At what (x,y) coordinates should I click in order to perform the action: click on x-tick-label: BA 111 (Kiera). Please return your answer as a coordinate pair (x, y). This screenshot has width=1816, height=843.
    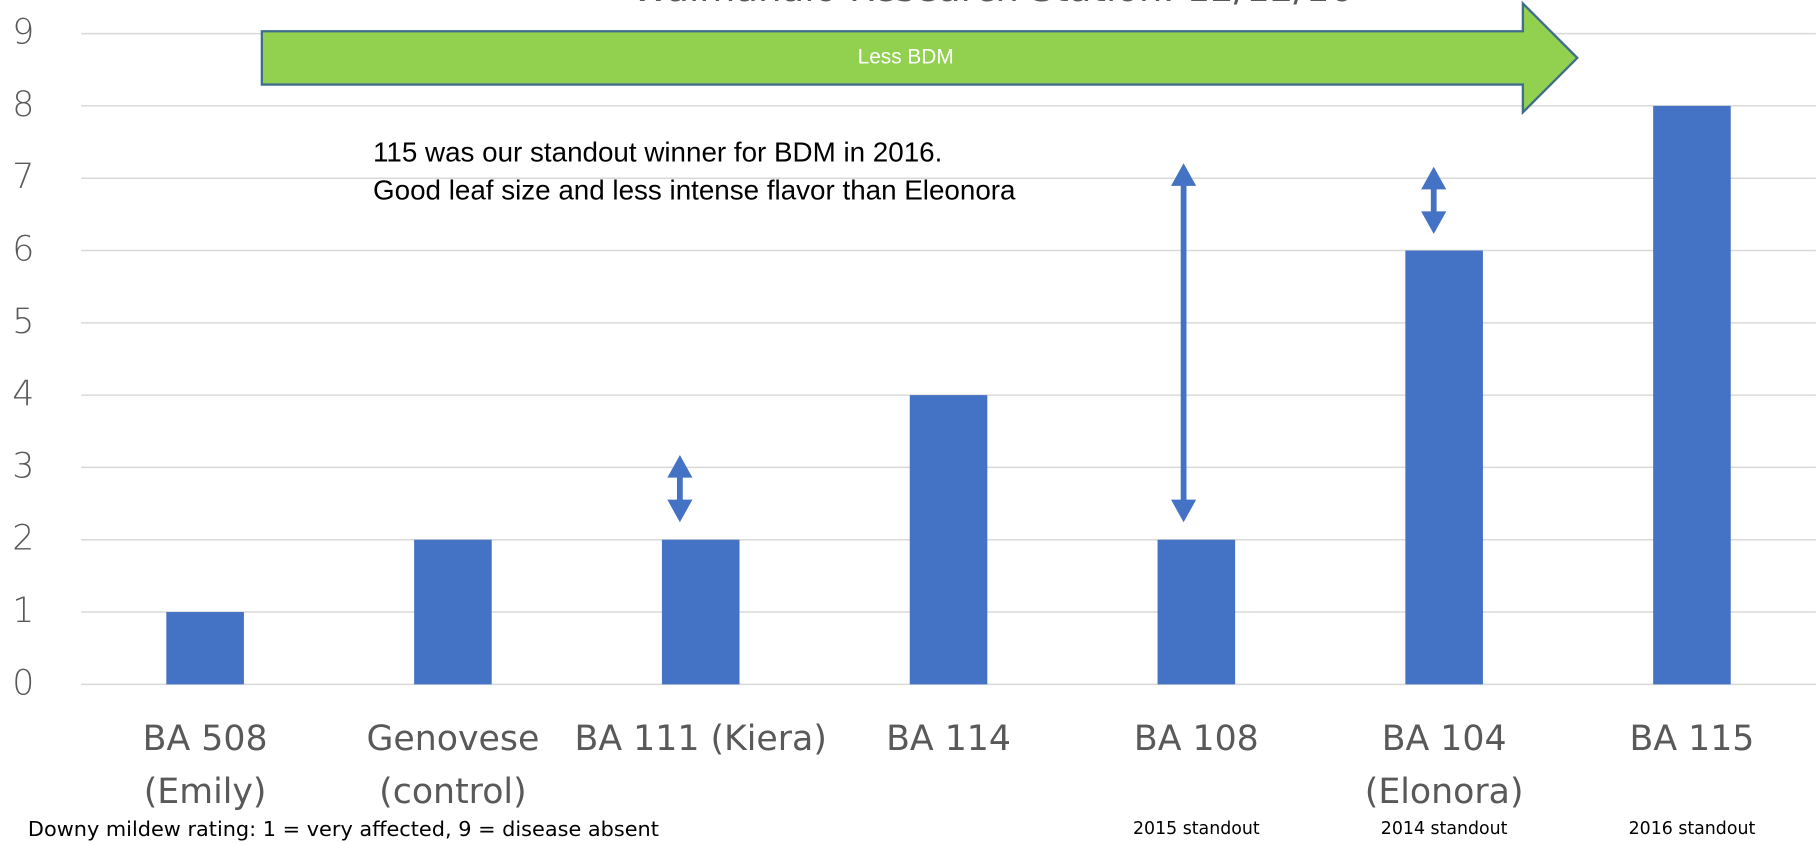
    Looking at the image, I should click on (701, 739).